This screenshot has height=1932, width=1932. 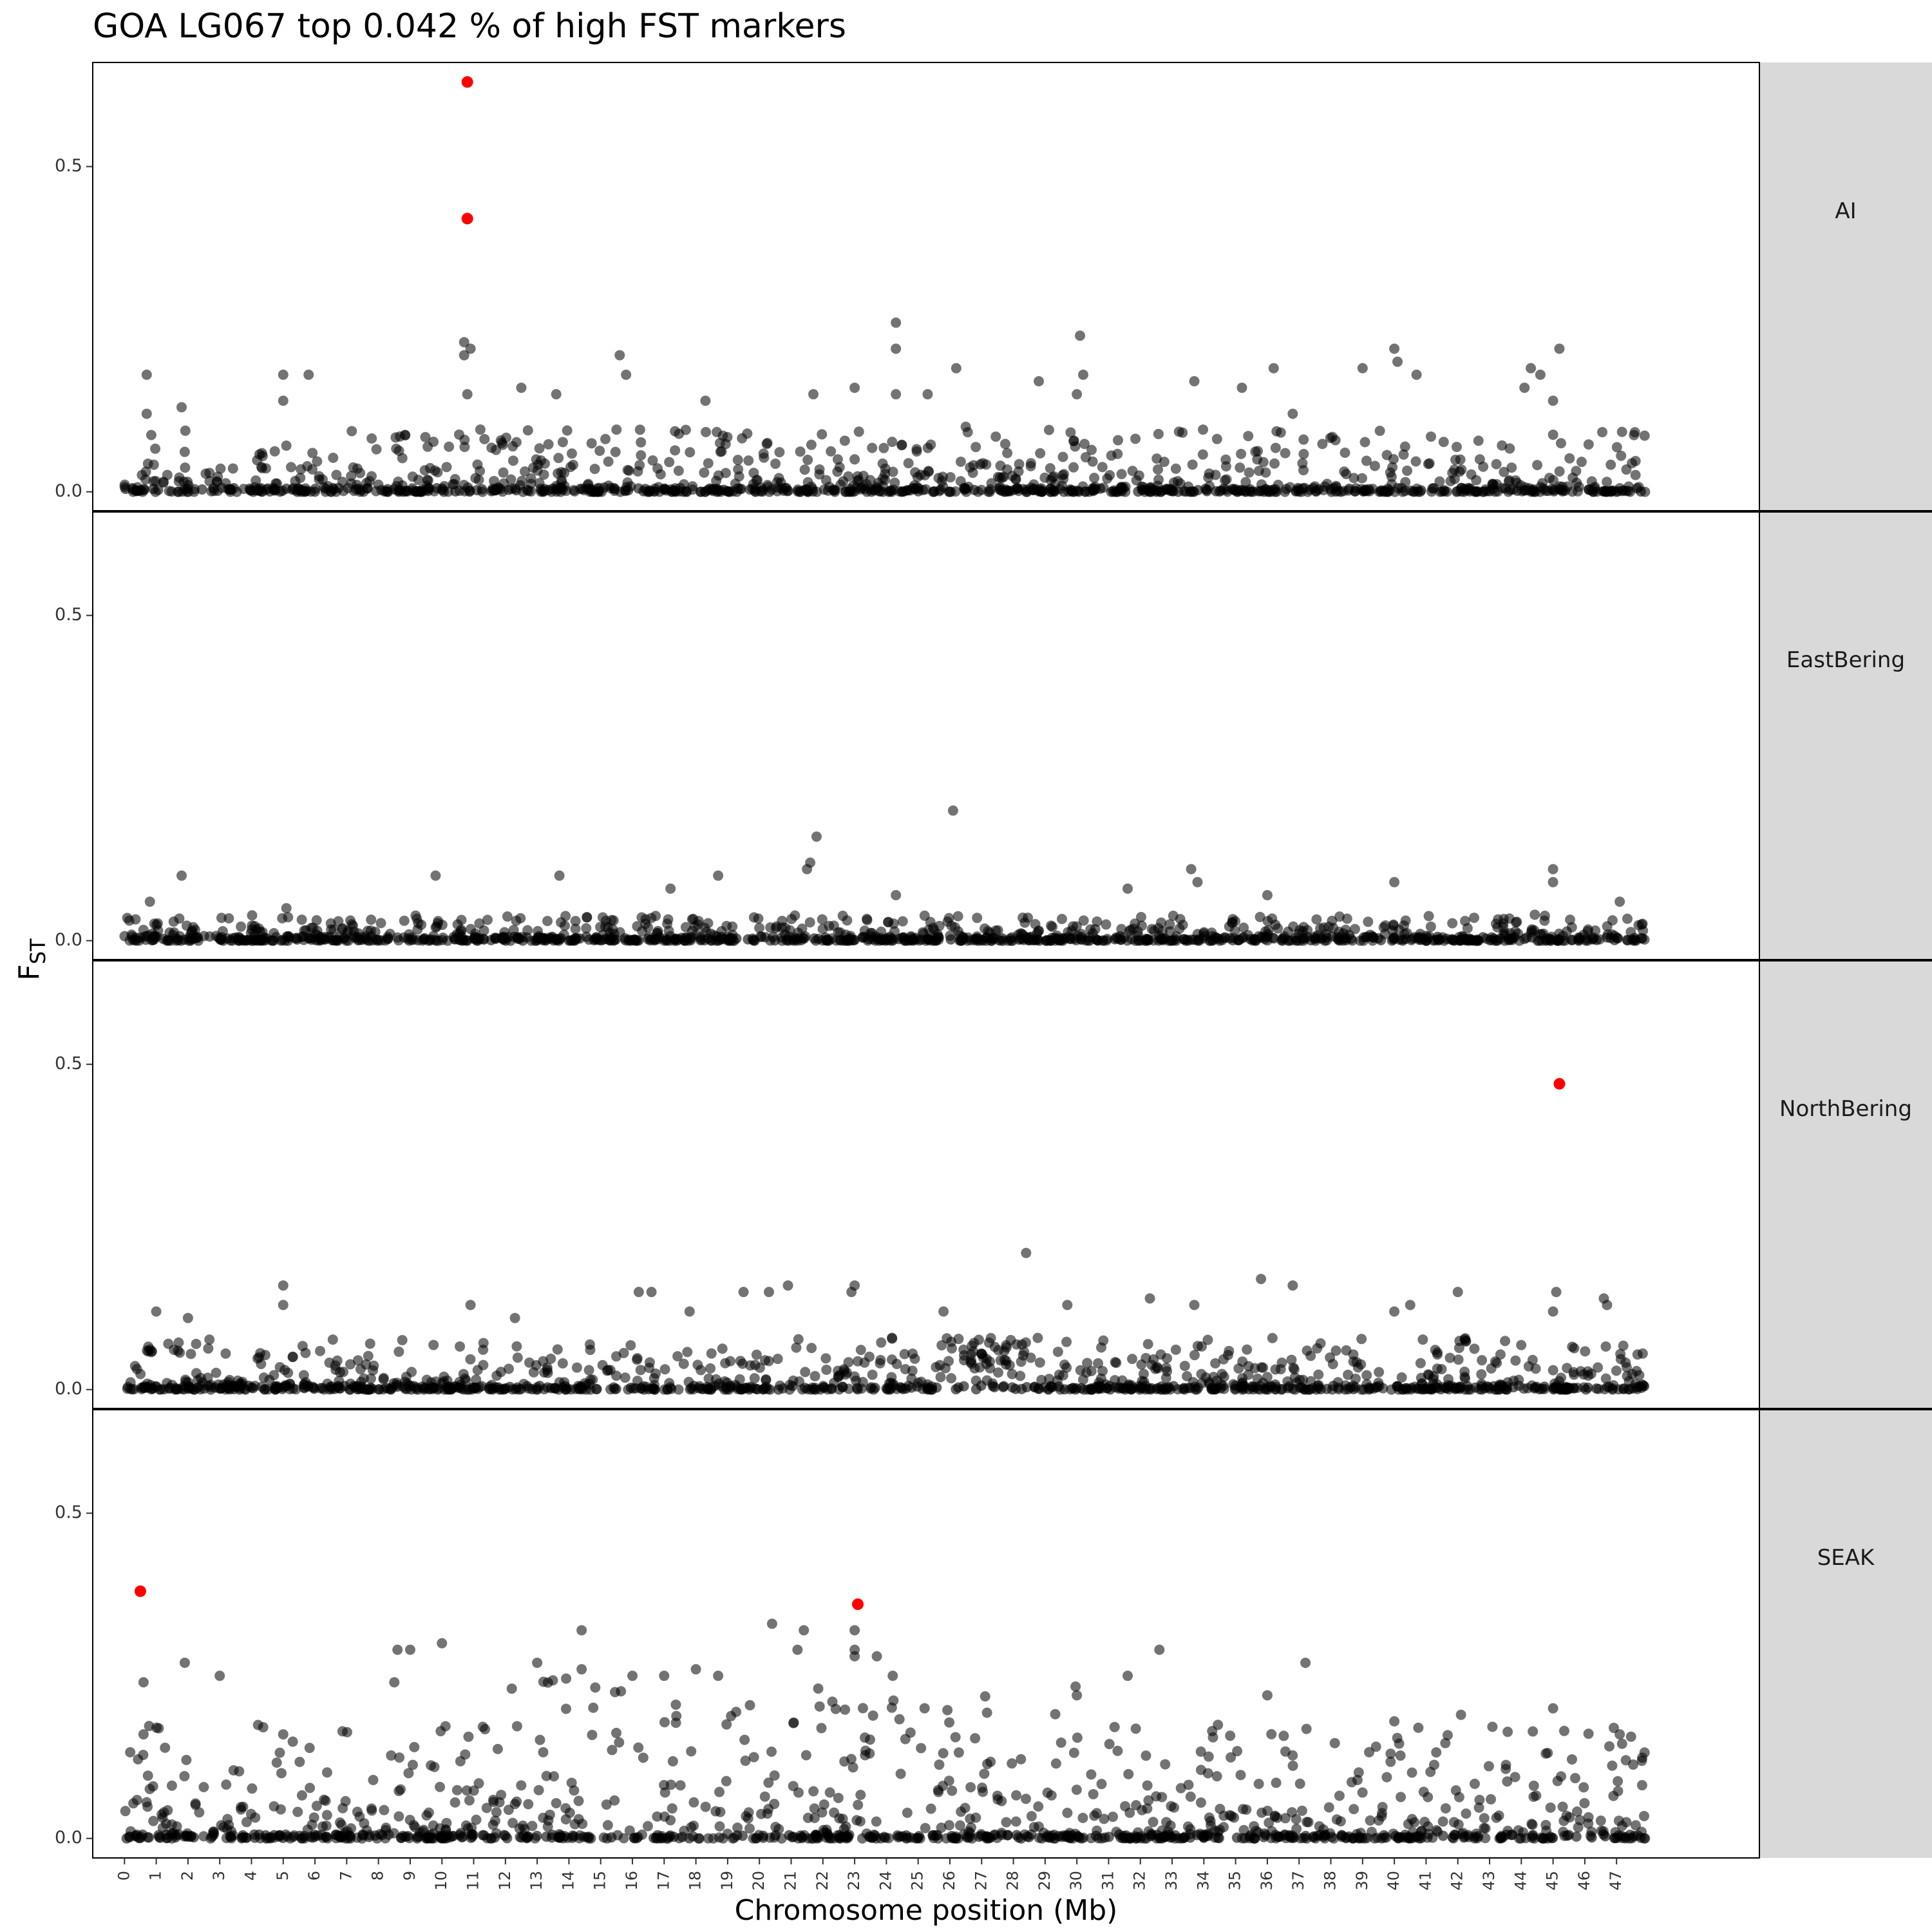 I want to click on y-tick-label: 0.5, so click(x=68, y=166).